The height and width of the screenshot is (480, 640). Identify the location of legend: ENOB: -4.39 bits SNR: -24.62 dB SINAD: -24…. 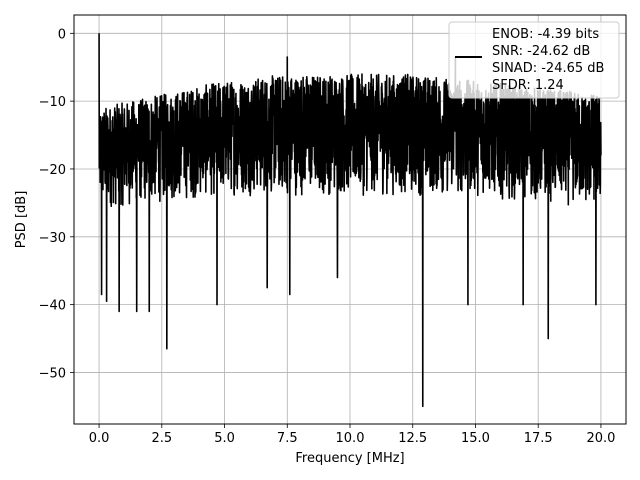
(534, 60).